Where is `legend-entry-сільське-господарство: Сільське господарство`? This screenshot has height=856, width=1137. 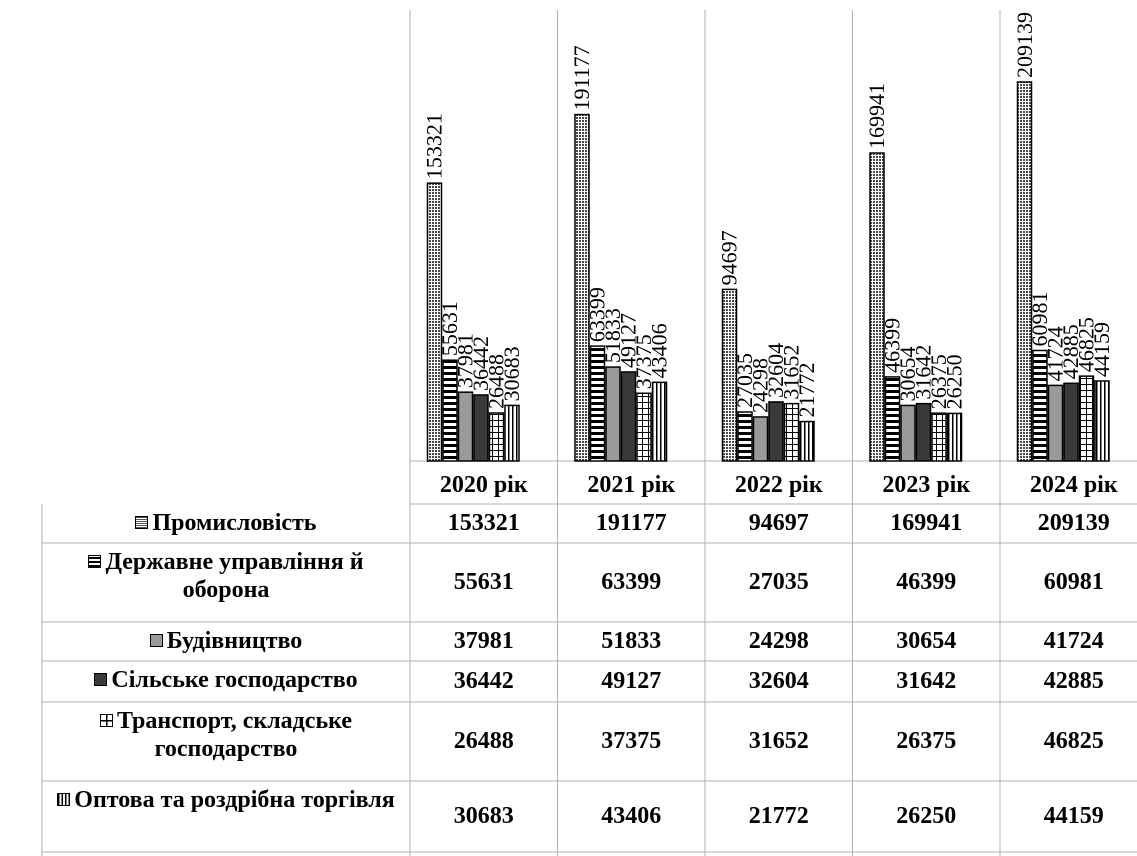 legend-entry-сільське-господарство: Сільське господарство is located at coordinates (226, 680).